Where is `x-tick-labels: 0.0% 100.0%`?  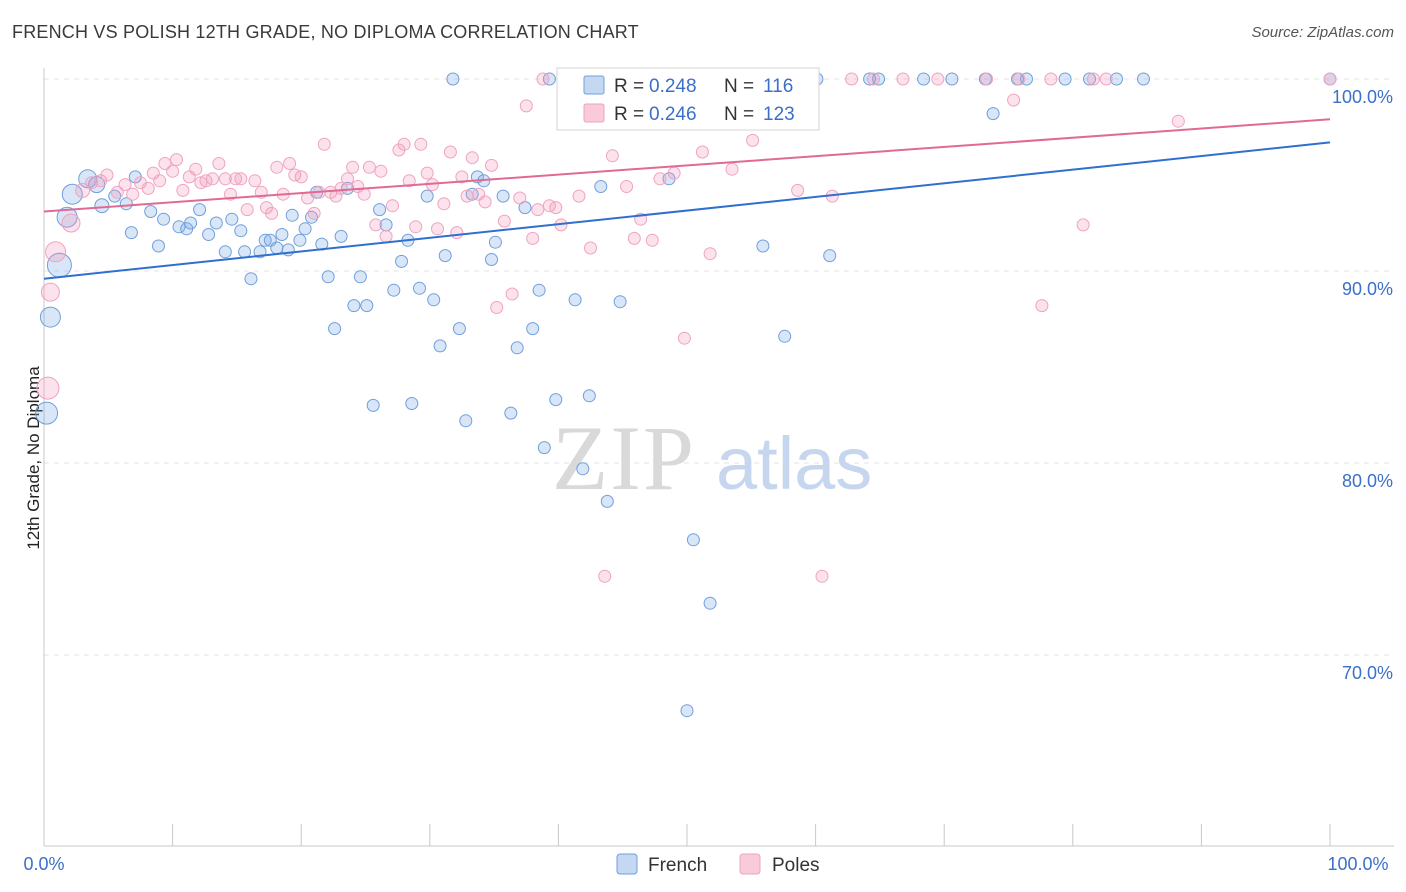
x-tick-labels: 0.0% 100.0% is located at coordinates (705, 864).